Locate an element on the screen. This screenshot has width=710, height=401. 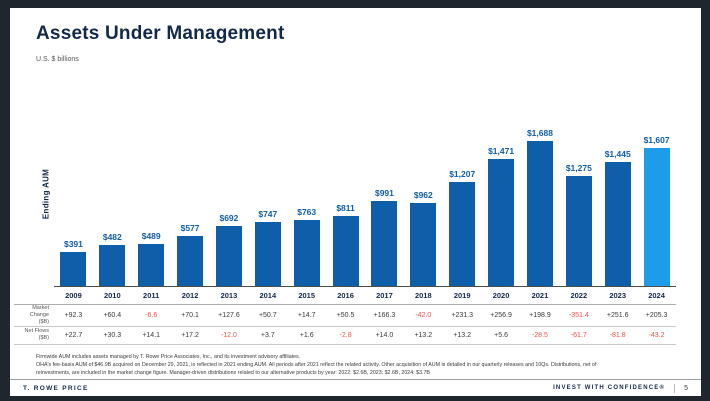
table-cell: -42.0 is located at coordinates (423, 315).